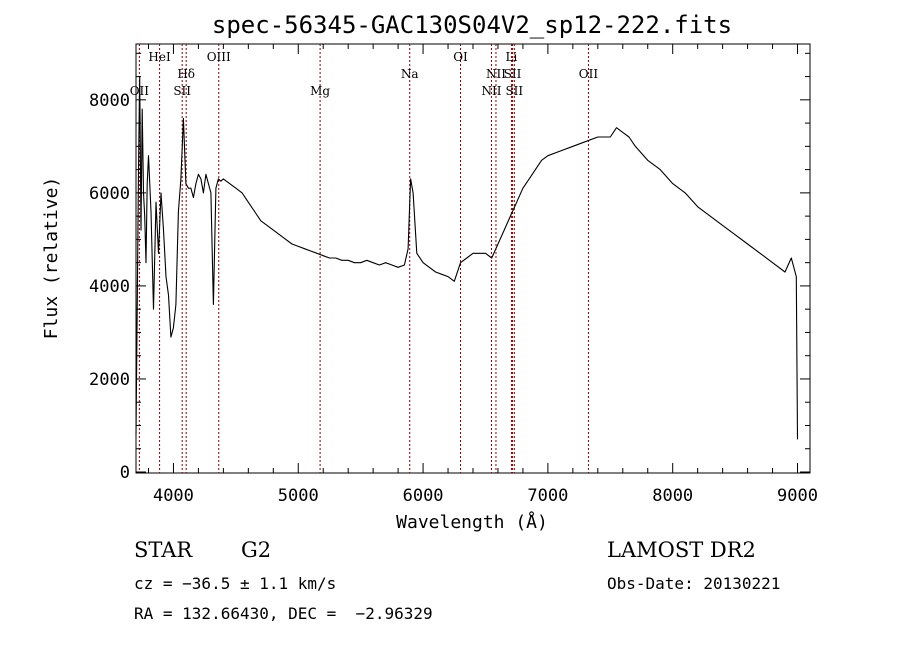  I want to click on x-tick-label: 5000, so click(298, 496).